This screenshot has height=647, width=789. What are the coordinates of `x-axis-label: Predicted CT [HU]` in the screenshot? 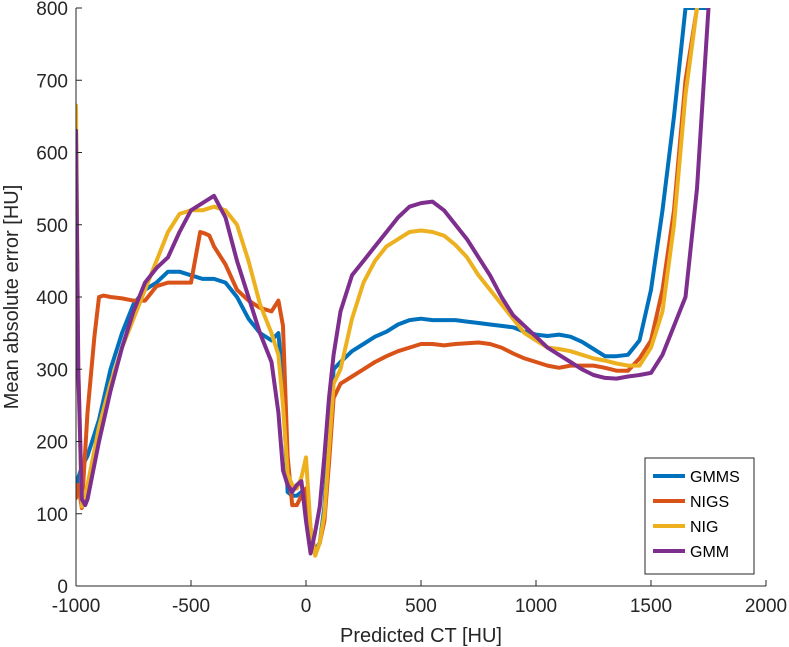 It's located at (421, 636).